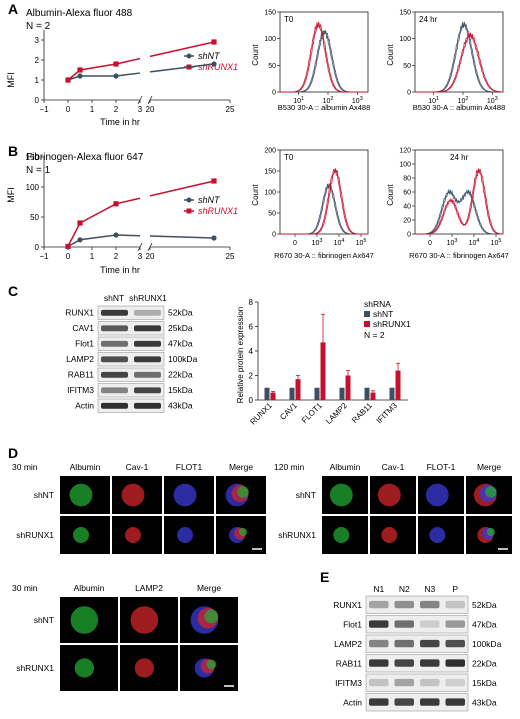 The image size is (520, 719). I want to click on flow-a1-xtick-label-0: 101, so click(298, 100).